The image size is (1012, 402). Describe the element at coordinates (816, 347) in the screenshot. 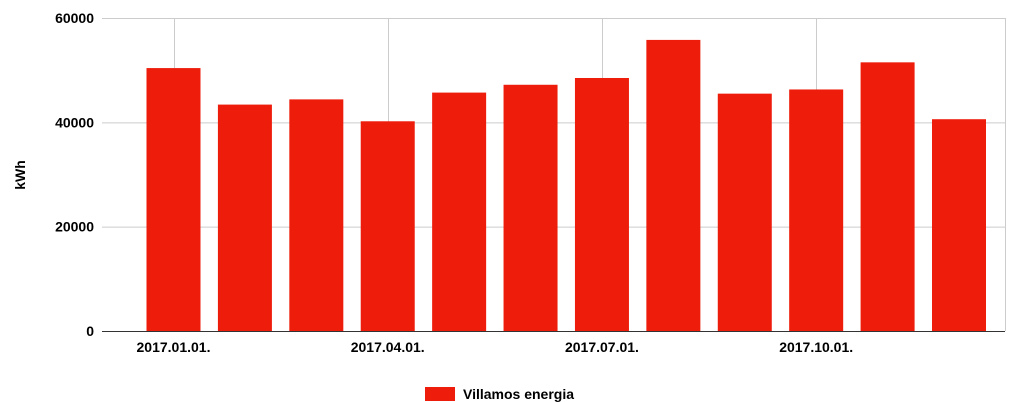

I see `x-tick-label: 2017.10.01.` at that location.